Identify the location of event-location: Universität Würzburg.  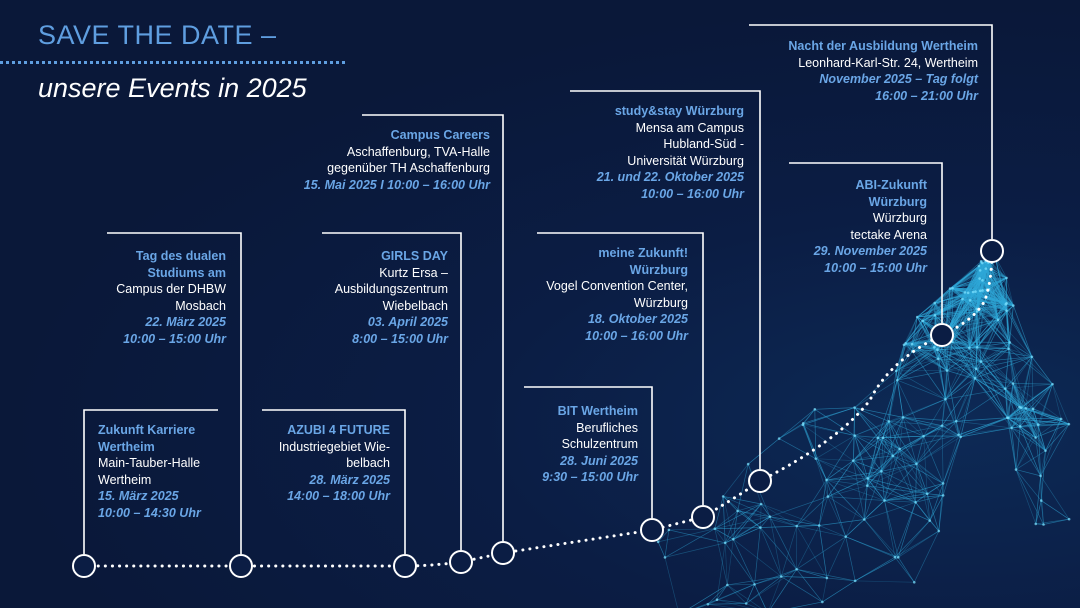
(685, 160).